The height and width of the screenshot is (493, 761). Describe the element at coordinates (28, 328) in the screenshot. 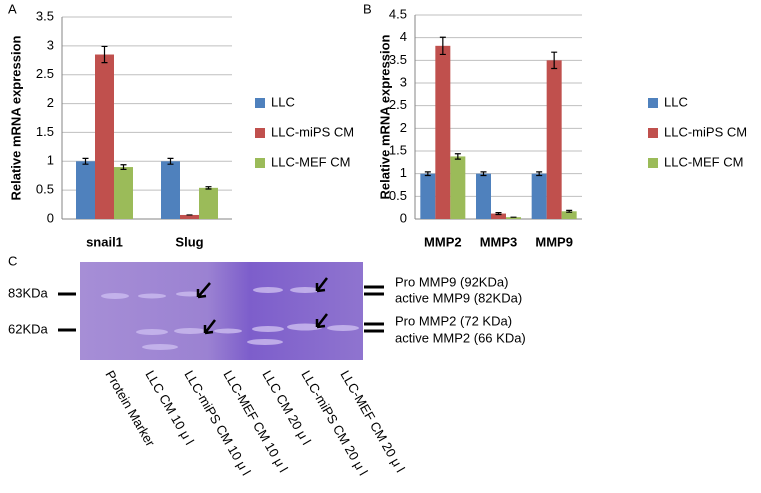

I see `marker-label: 62KDa` at that location.